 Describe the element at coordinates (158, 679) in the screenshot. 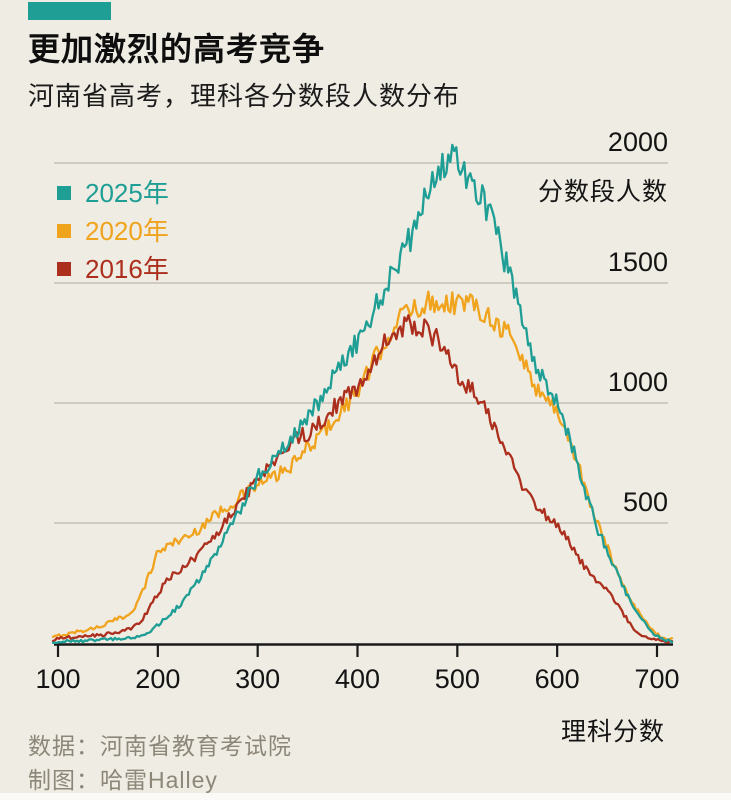

I see `x-tick-label: 200` at that location.